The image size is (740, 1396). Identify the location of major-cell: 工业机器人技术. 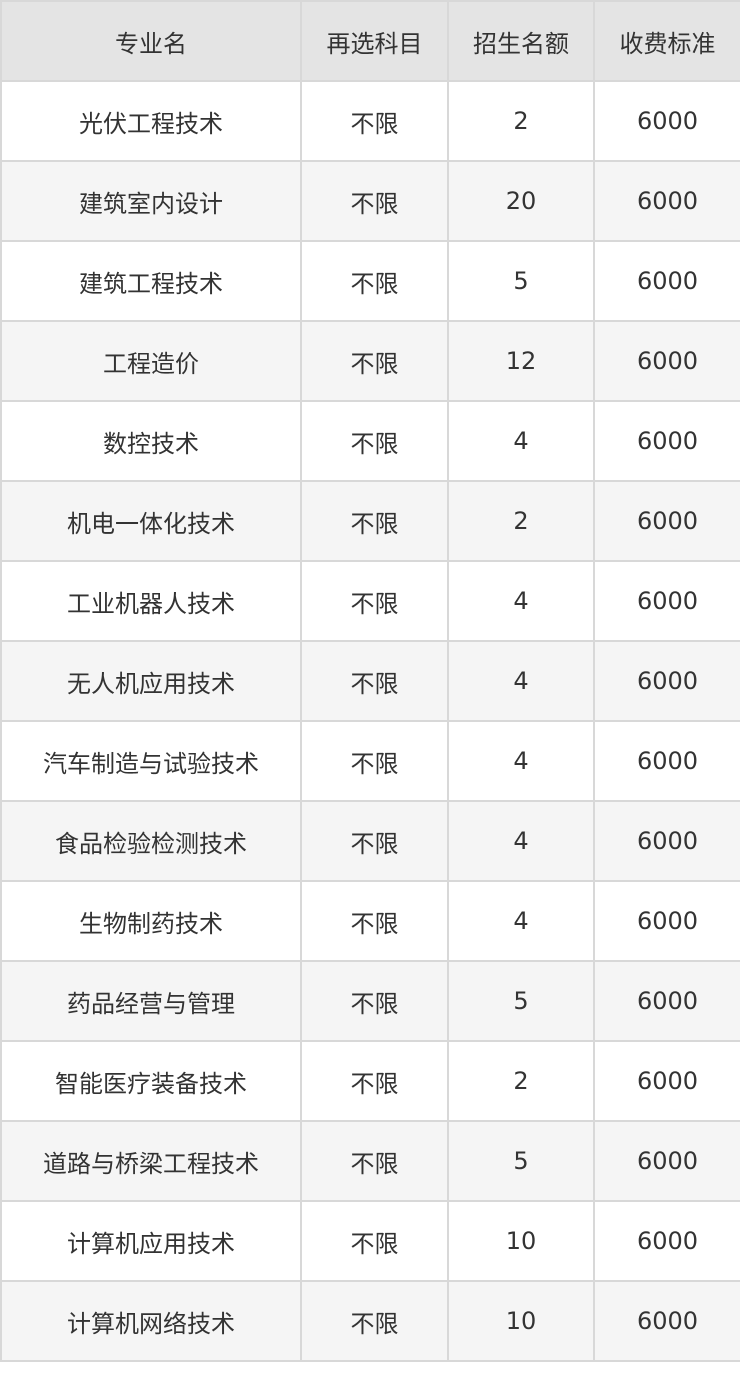
(151, 601).